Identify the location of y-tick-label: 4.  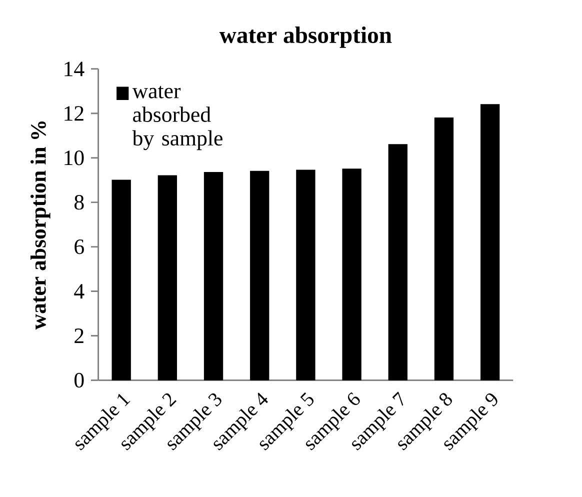
(79, 291).